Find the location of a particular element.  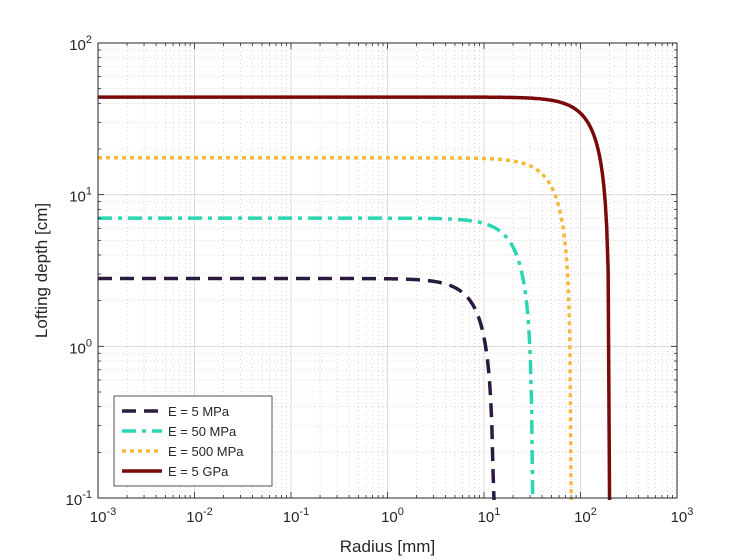

legend-label-0: E = 5 MPa is located at coordinates (199, 411).